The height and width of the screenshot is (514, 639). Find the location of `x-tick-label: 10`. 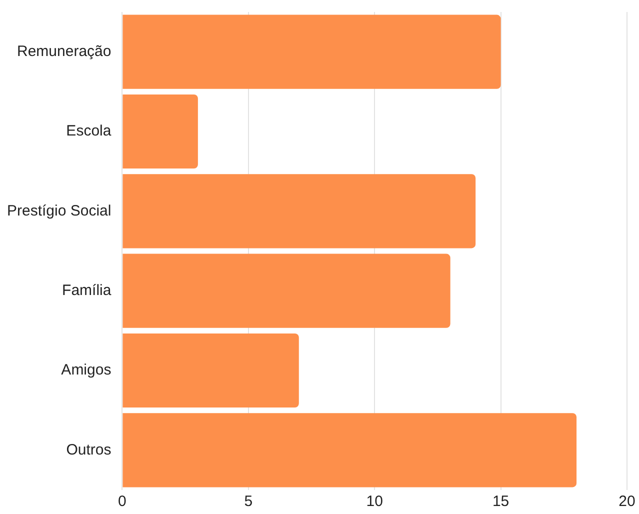

x-tick-label: 10 is located at coordinates (374, 501).